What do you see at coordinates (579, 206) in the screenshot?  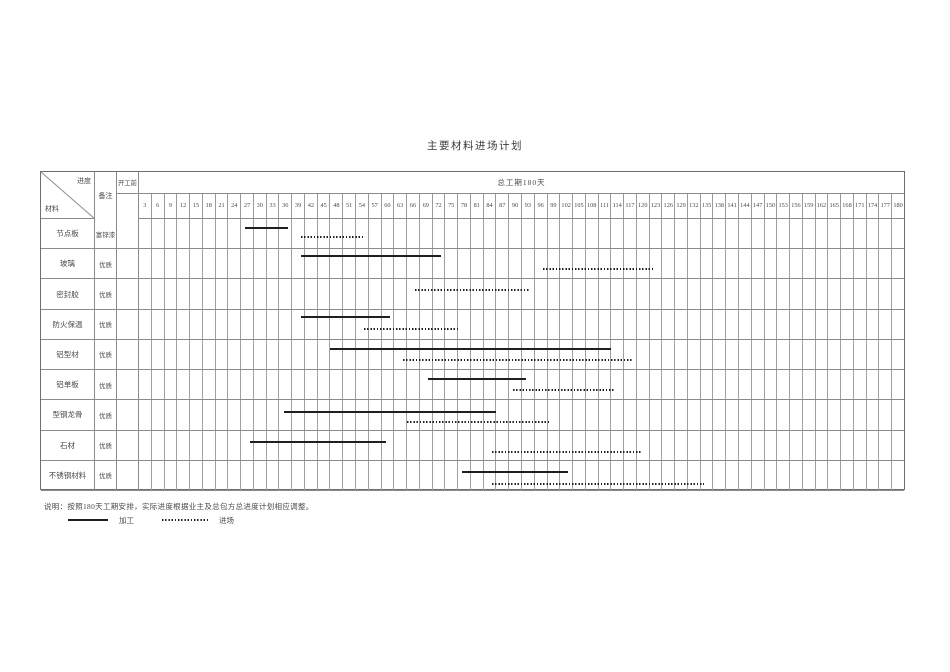 I see `day-tick: 105` at bounding box center [579, 206].